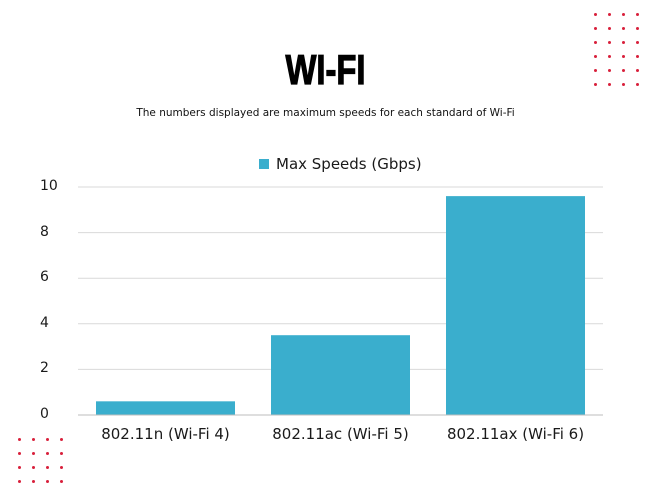 This screenshot has width=651, height=494. I want to click on x-tick-label: 802.11n (Wi-Fi 4), so click(165, 434).